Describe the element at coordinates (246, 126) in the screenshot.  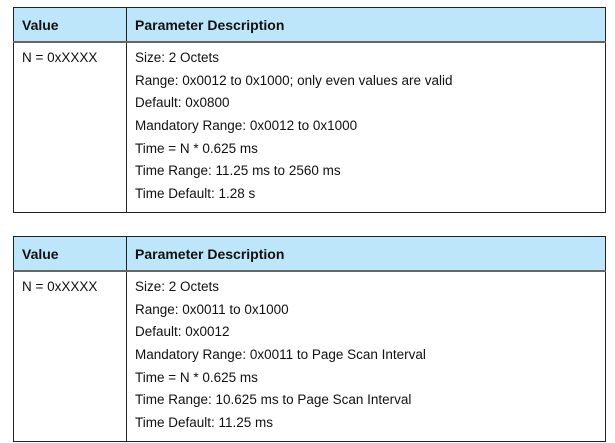
I see `description-line: Mandatory Range: 0x0012 to 0x1000` at that location.